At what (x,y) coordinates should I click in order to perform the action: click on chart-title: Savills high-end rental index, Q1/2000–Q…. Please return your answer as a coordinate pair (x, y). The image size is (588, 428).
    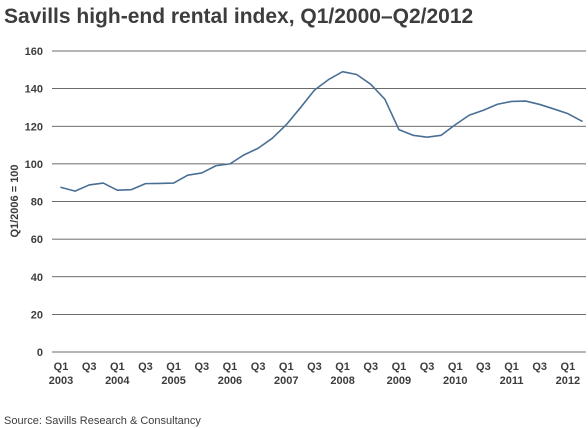
    Looking at the image, I should click on (238, 16).